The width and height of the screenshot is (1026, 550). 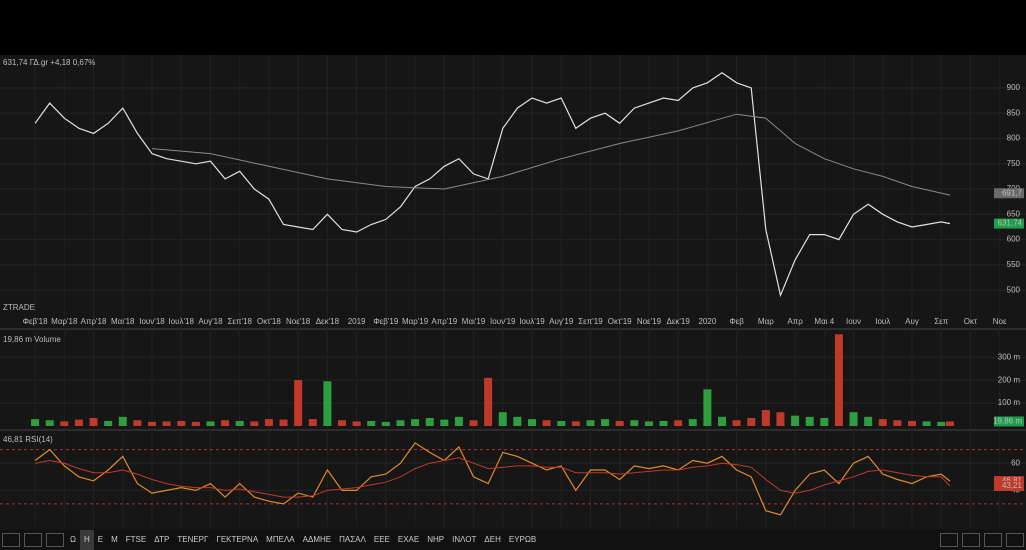 What do you see at coordinates (1014, 87) in the screenshot?
I see `y-tick-label: 900` at bounding box center [1014, 87].